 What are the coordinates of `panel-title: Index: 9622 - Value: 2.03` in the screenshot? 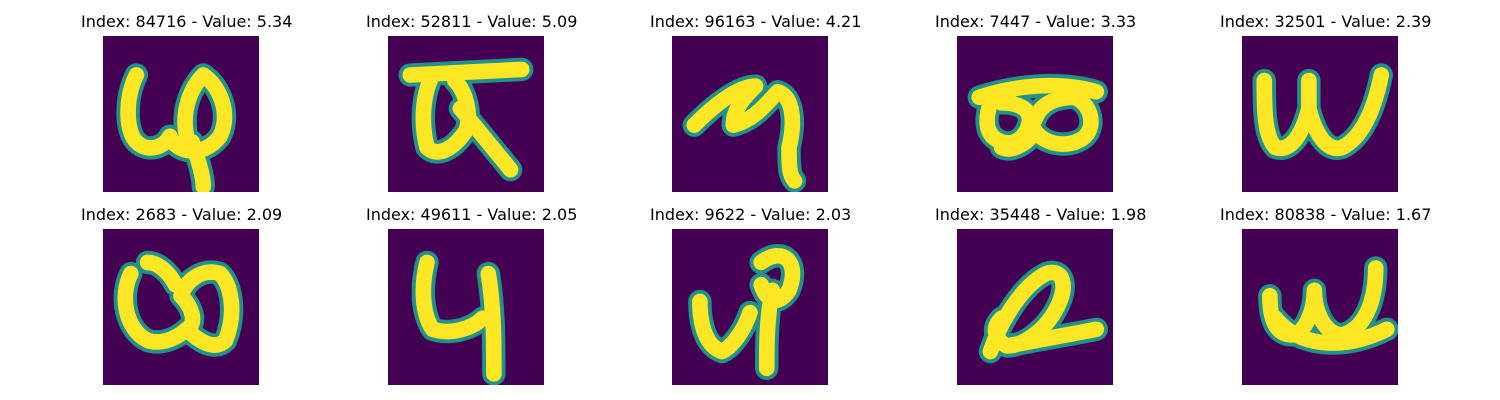 It's located at (751, 214).